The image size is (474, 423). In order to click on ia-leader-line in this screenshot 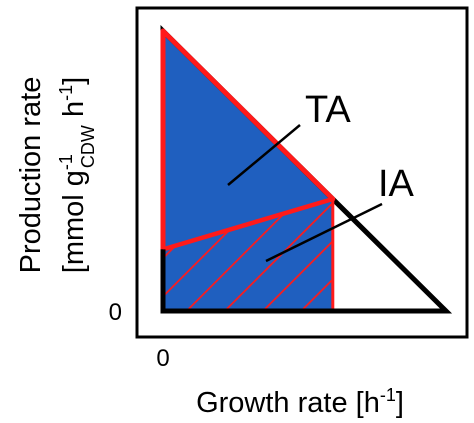, I will do `click(324, 232)`.